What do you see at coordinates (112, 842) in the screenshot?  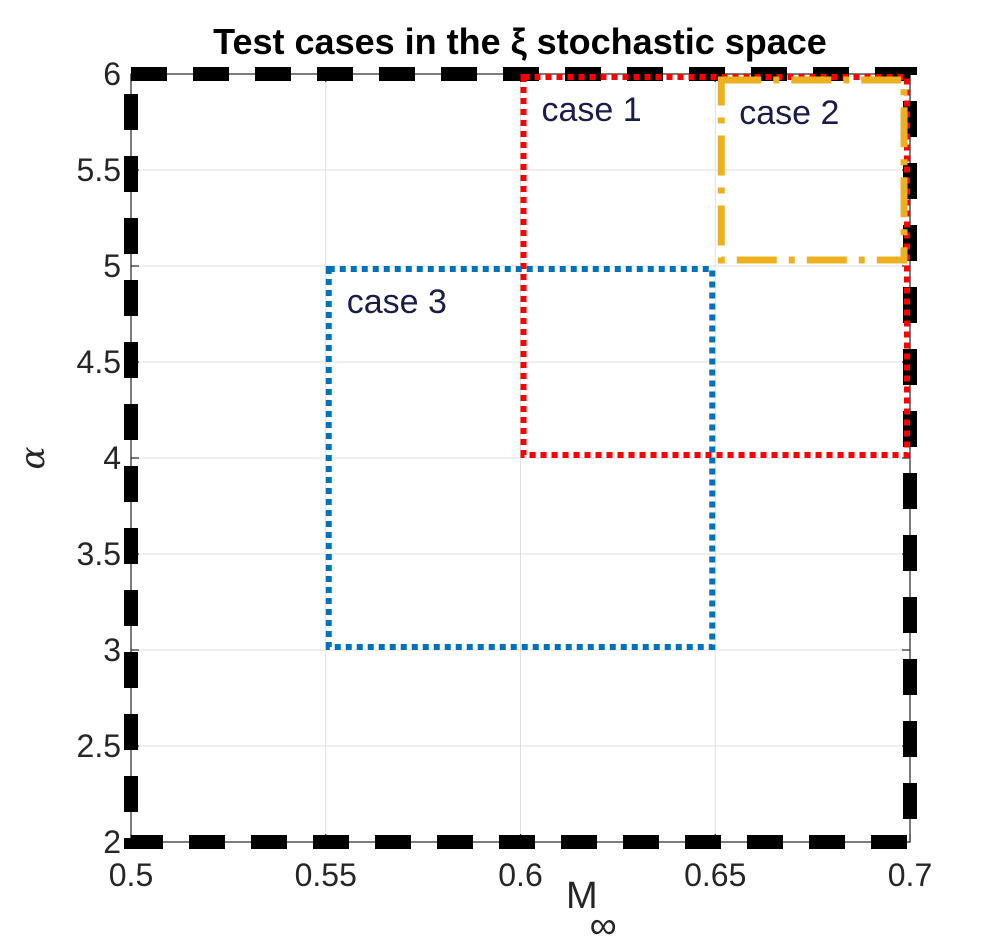 I see `y-tick-label: 2` at bounding box center [112, 842].